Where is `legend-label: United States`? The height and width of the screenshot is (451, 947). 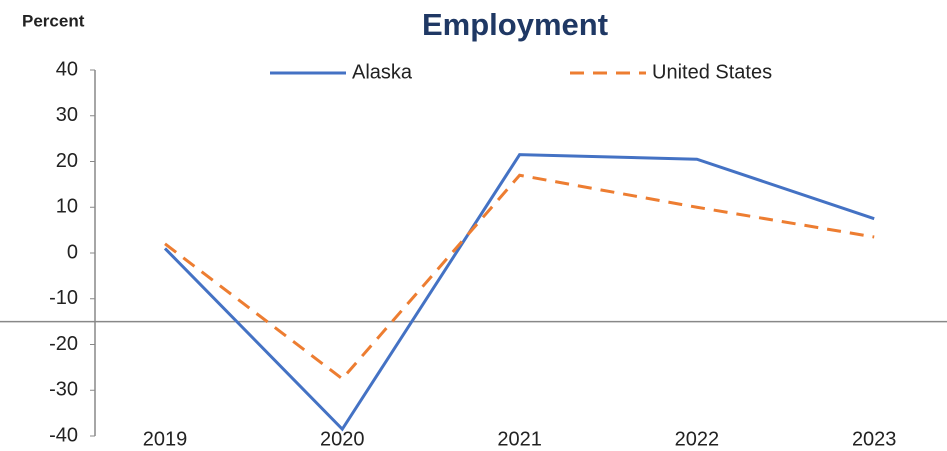 legend-label: United States is located at coordinates (712, 72).